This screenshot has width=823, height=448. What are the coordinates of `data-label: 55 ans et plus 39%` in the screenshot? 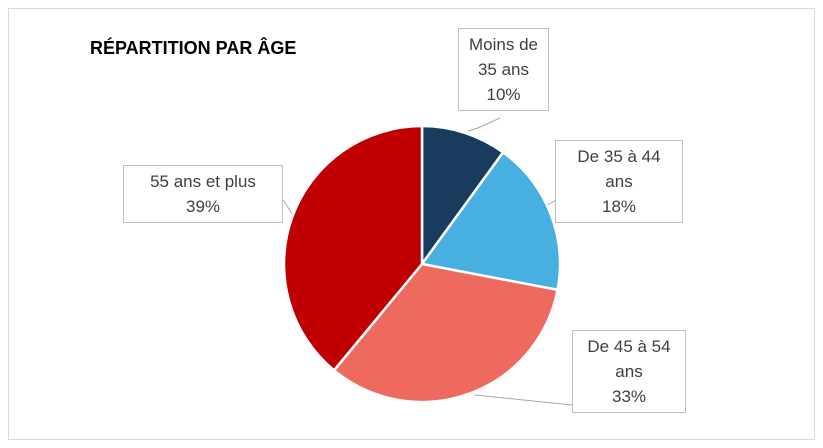 It's located at (203, 194).